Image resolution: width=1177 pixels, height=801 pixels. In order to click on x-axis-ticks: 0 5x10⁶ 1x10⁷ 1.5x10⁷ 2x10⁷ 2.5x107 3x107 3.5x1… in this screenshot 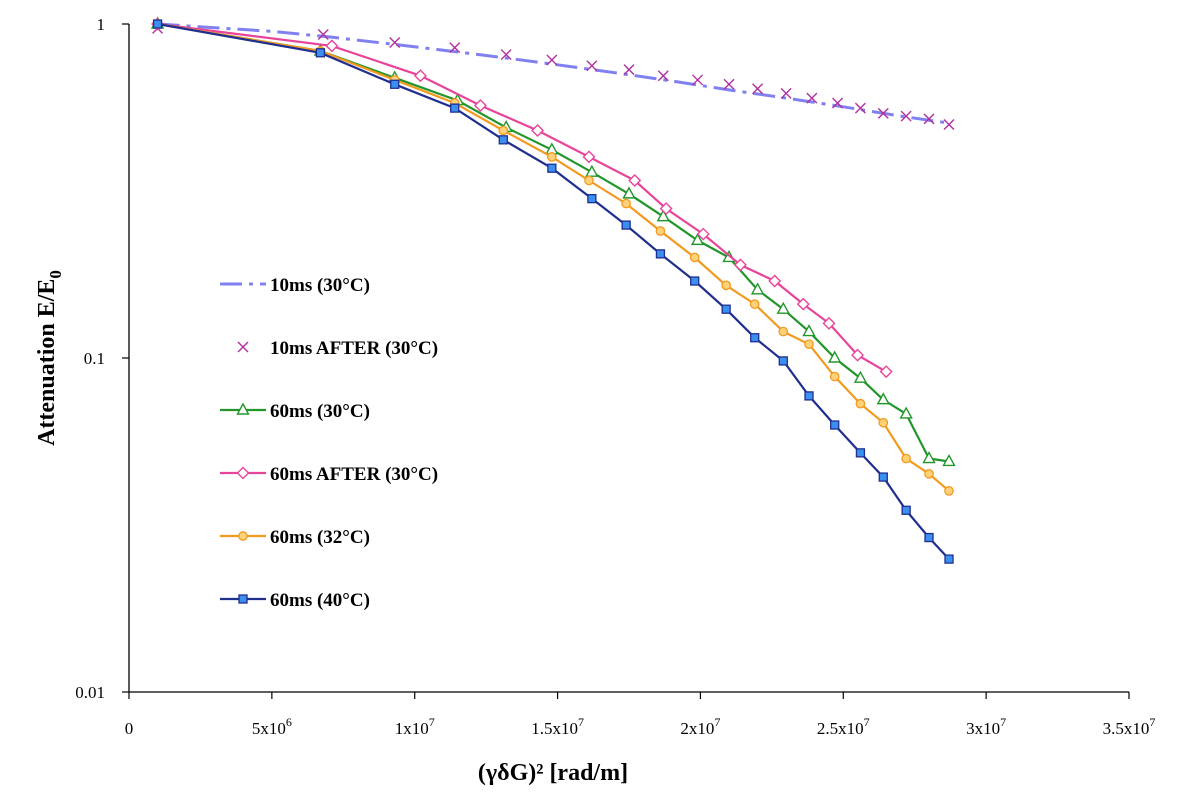, I will do `click(640, 715)`.